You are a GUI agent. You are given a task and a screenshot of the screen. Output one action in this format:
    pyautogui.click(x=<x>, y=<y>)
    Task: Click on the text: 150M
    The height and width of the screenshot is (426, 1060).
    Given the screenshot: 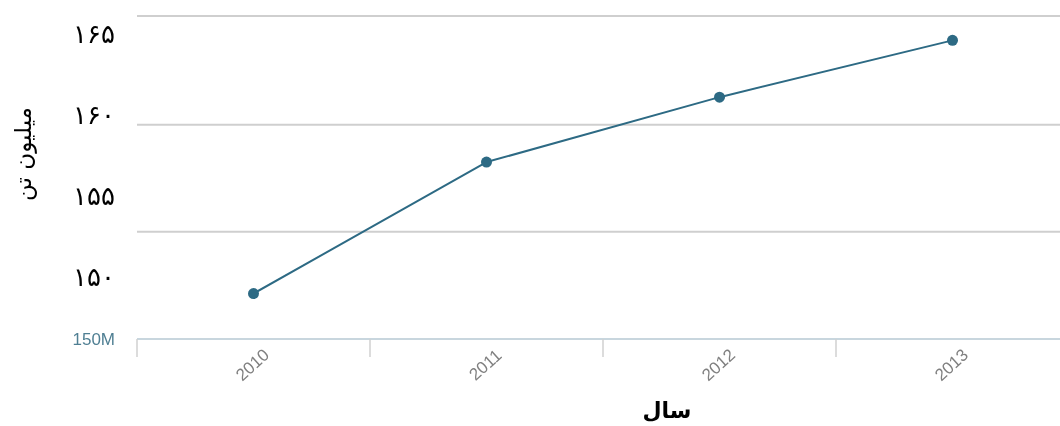 What is the action you would take?
    pyautogui.click(x=93, y=339)
    